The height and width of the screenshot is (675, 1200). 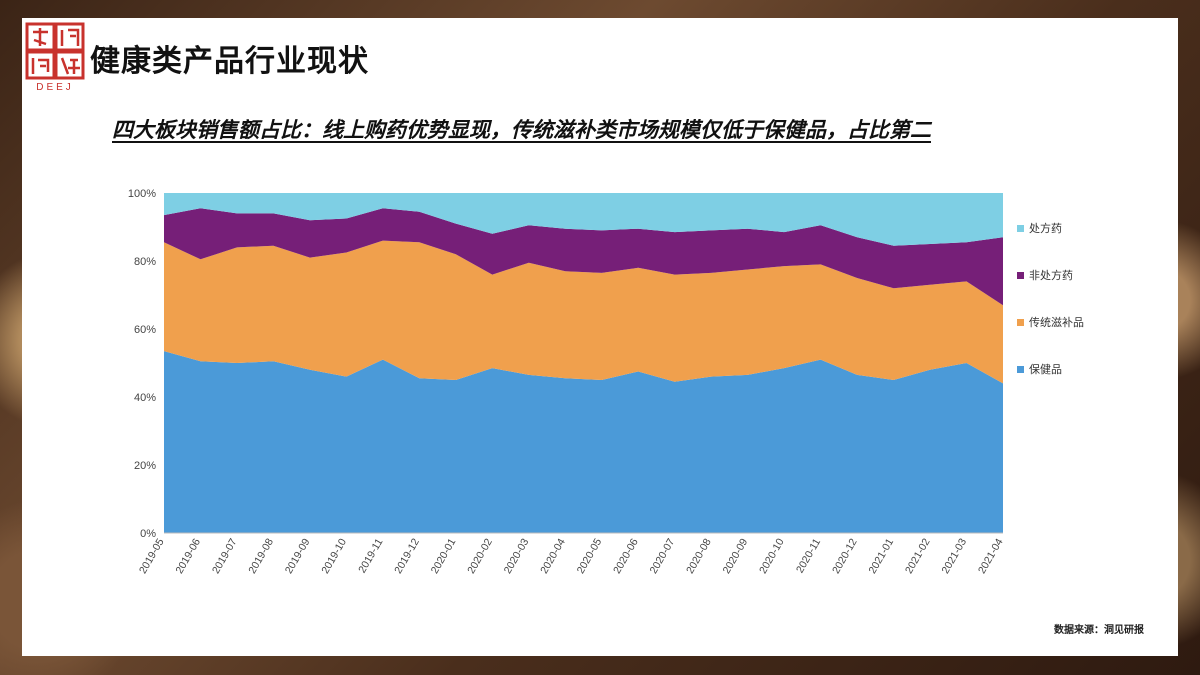 I want to click on legend-label: 传统滋补品, so click(x=1056, y=322).